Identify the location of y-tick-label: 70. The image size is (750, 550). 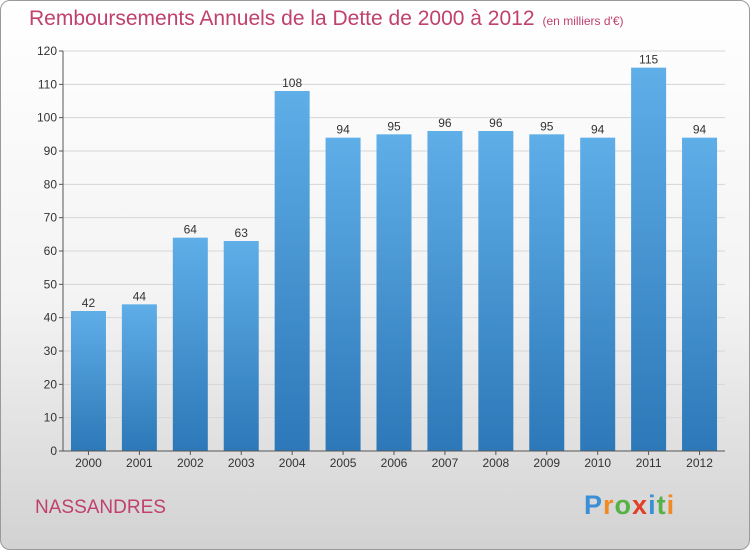
(51, 218).